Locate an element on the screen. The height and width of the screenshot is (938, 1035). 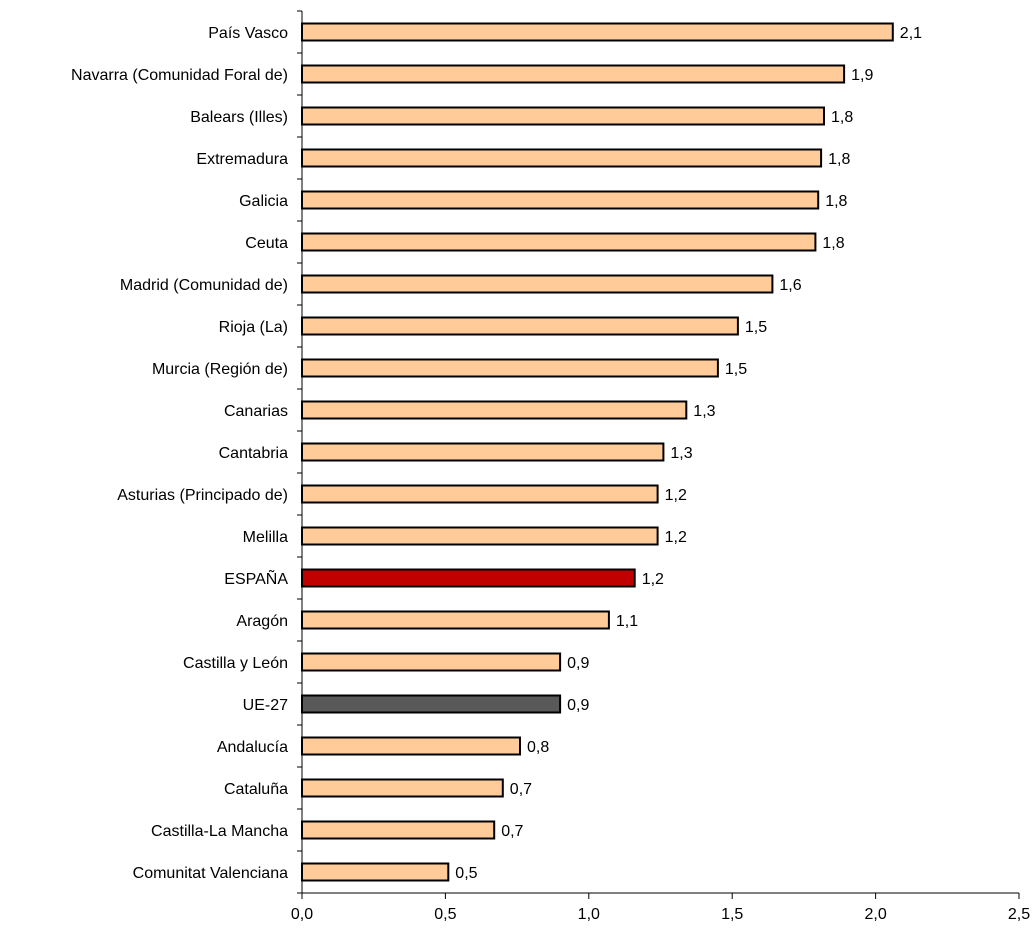
category-label: Melilla is located at coordinates (265, 537).